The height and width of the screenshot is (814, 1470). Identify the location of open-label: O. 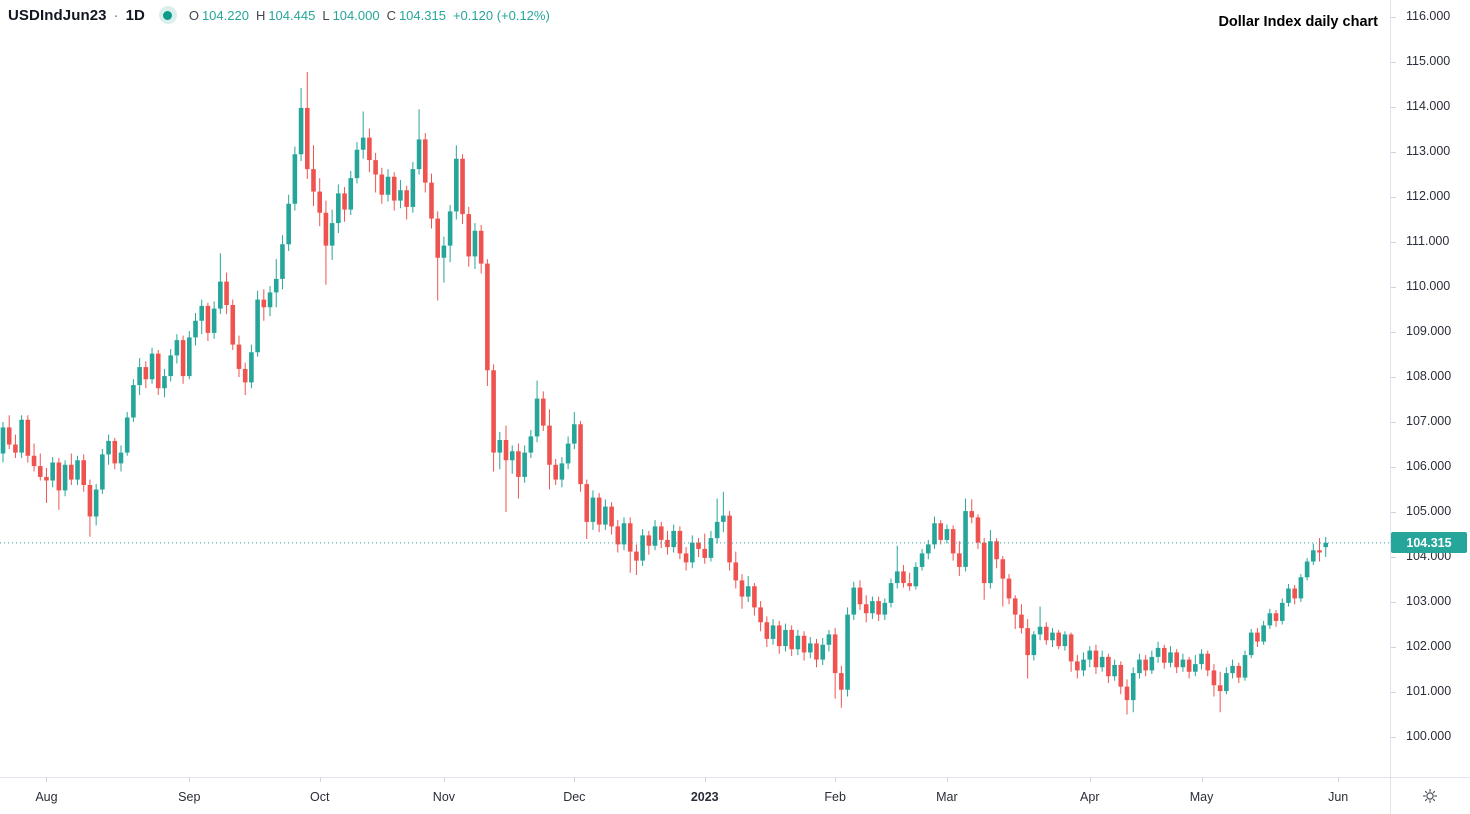
(193, 15).